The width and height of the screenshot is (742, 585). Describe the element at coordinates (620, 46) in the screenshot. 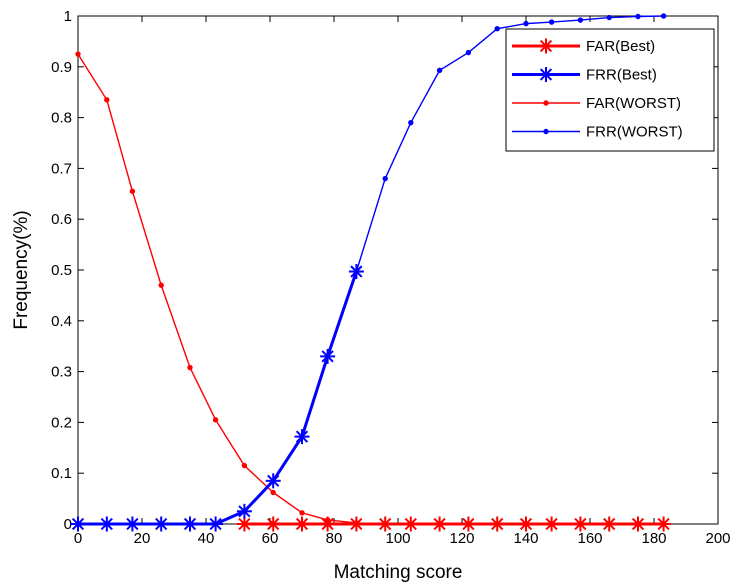

I see `legend-label: FAR(Best)` at that location.